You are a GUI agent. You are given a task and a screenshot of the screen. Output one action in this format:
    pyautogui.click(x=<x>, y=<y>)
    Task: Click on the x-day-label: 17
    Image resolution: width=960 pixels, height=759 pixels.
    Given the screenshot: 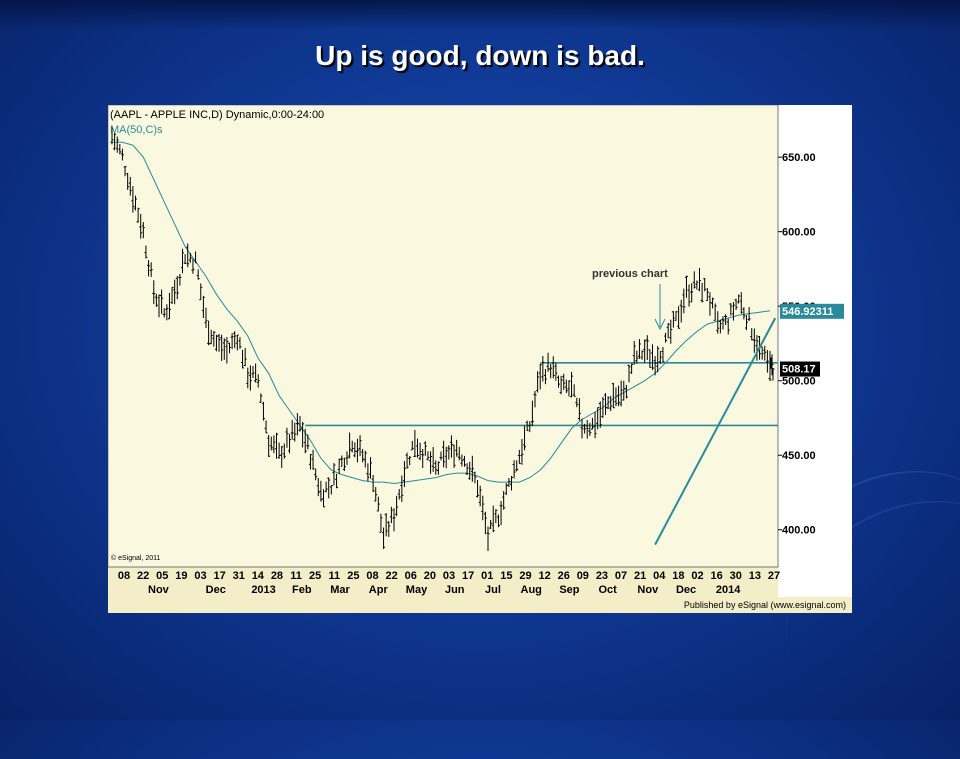 What is the action you would take?
    pyautogui.click(x=468, y=576)
    